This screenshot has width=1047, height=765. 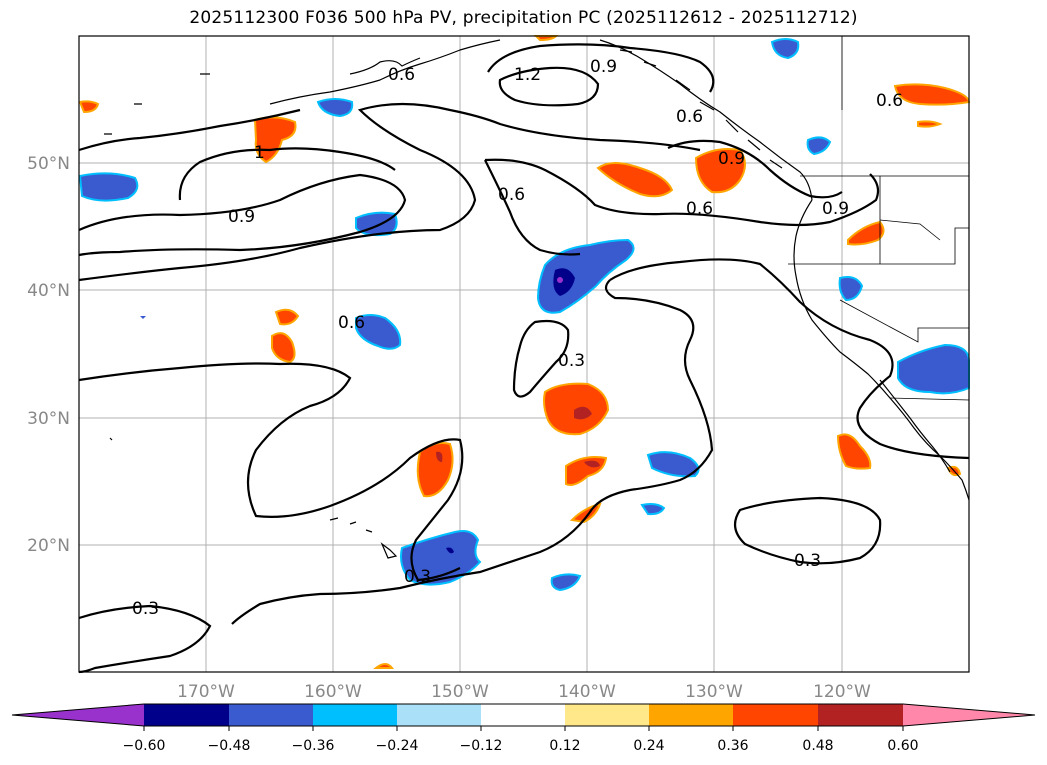 What do you see at coordinates (333, 692) in the screenshot?
I see `lon-tick-label: 160°W` at bounding box center [333, 692].